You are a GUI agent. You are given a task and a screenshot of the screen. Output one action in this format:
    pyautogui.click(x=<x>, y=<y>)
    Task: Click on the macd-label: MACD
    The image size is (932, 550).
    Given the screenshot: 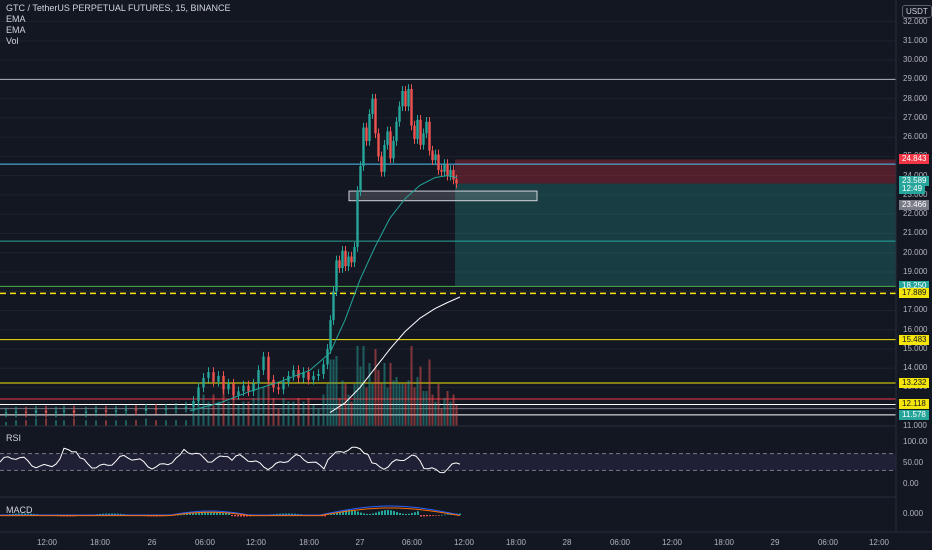 What is the action you would take?
    pyautogui.click(x=19, y=510)
    